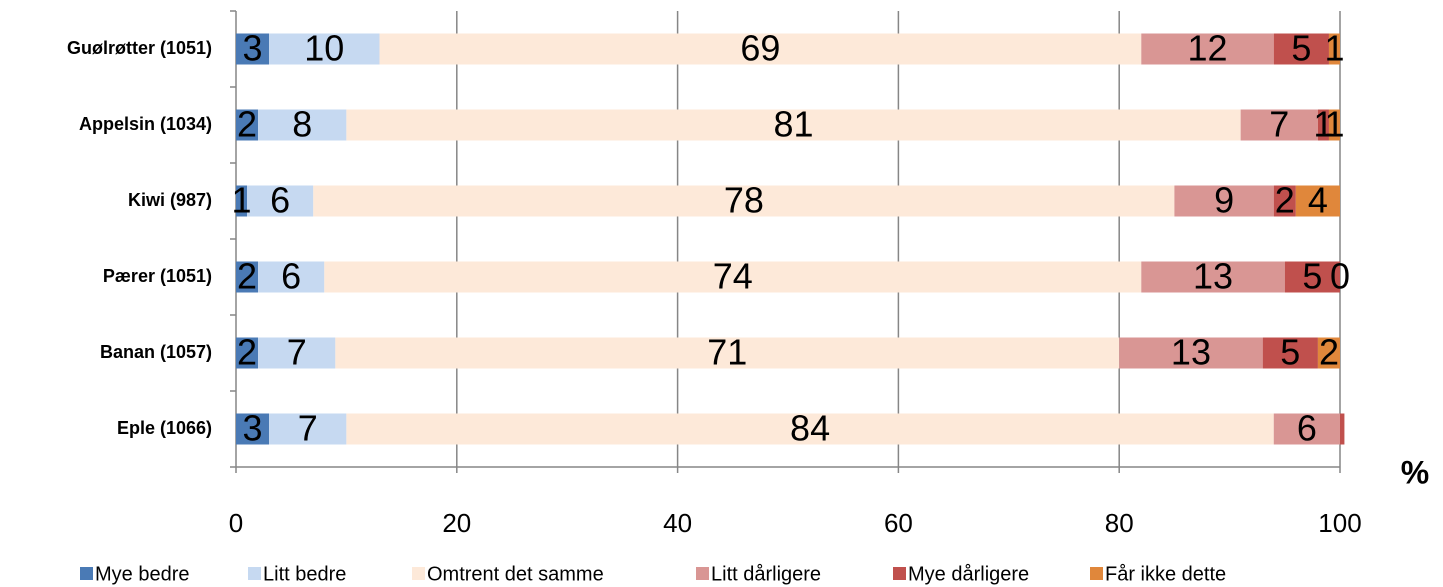 This screenshot has height=587, width=1443. I want to click on value-label: 78, so click(744, 200).